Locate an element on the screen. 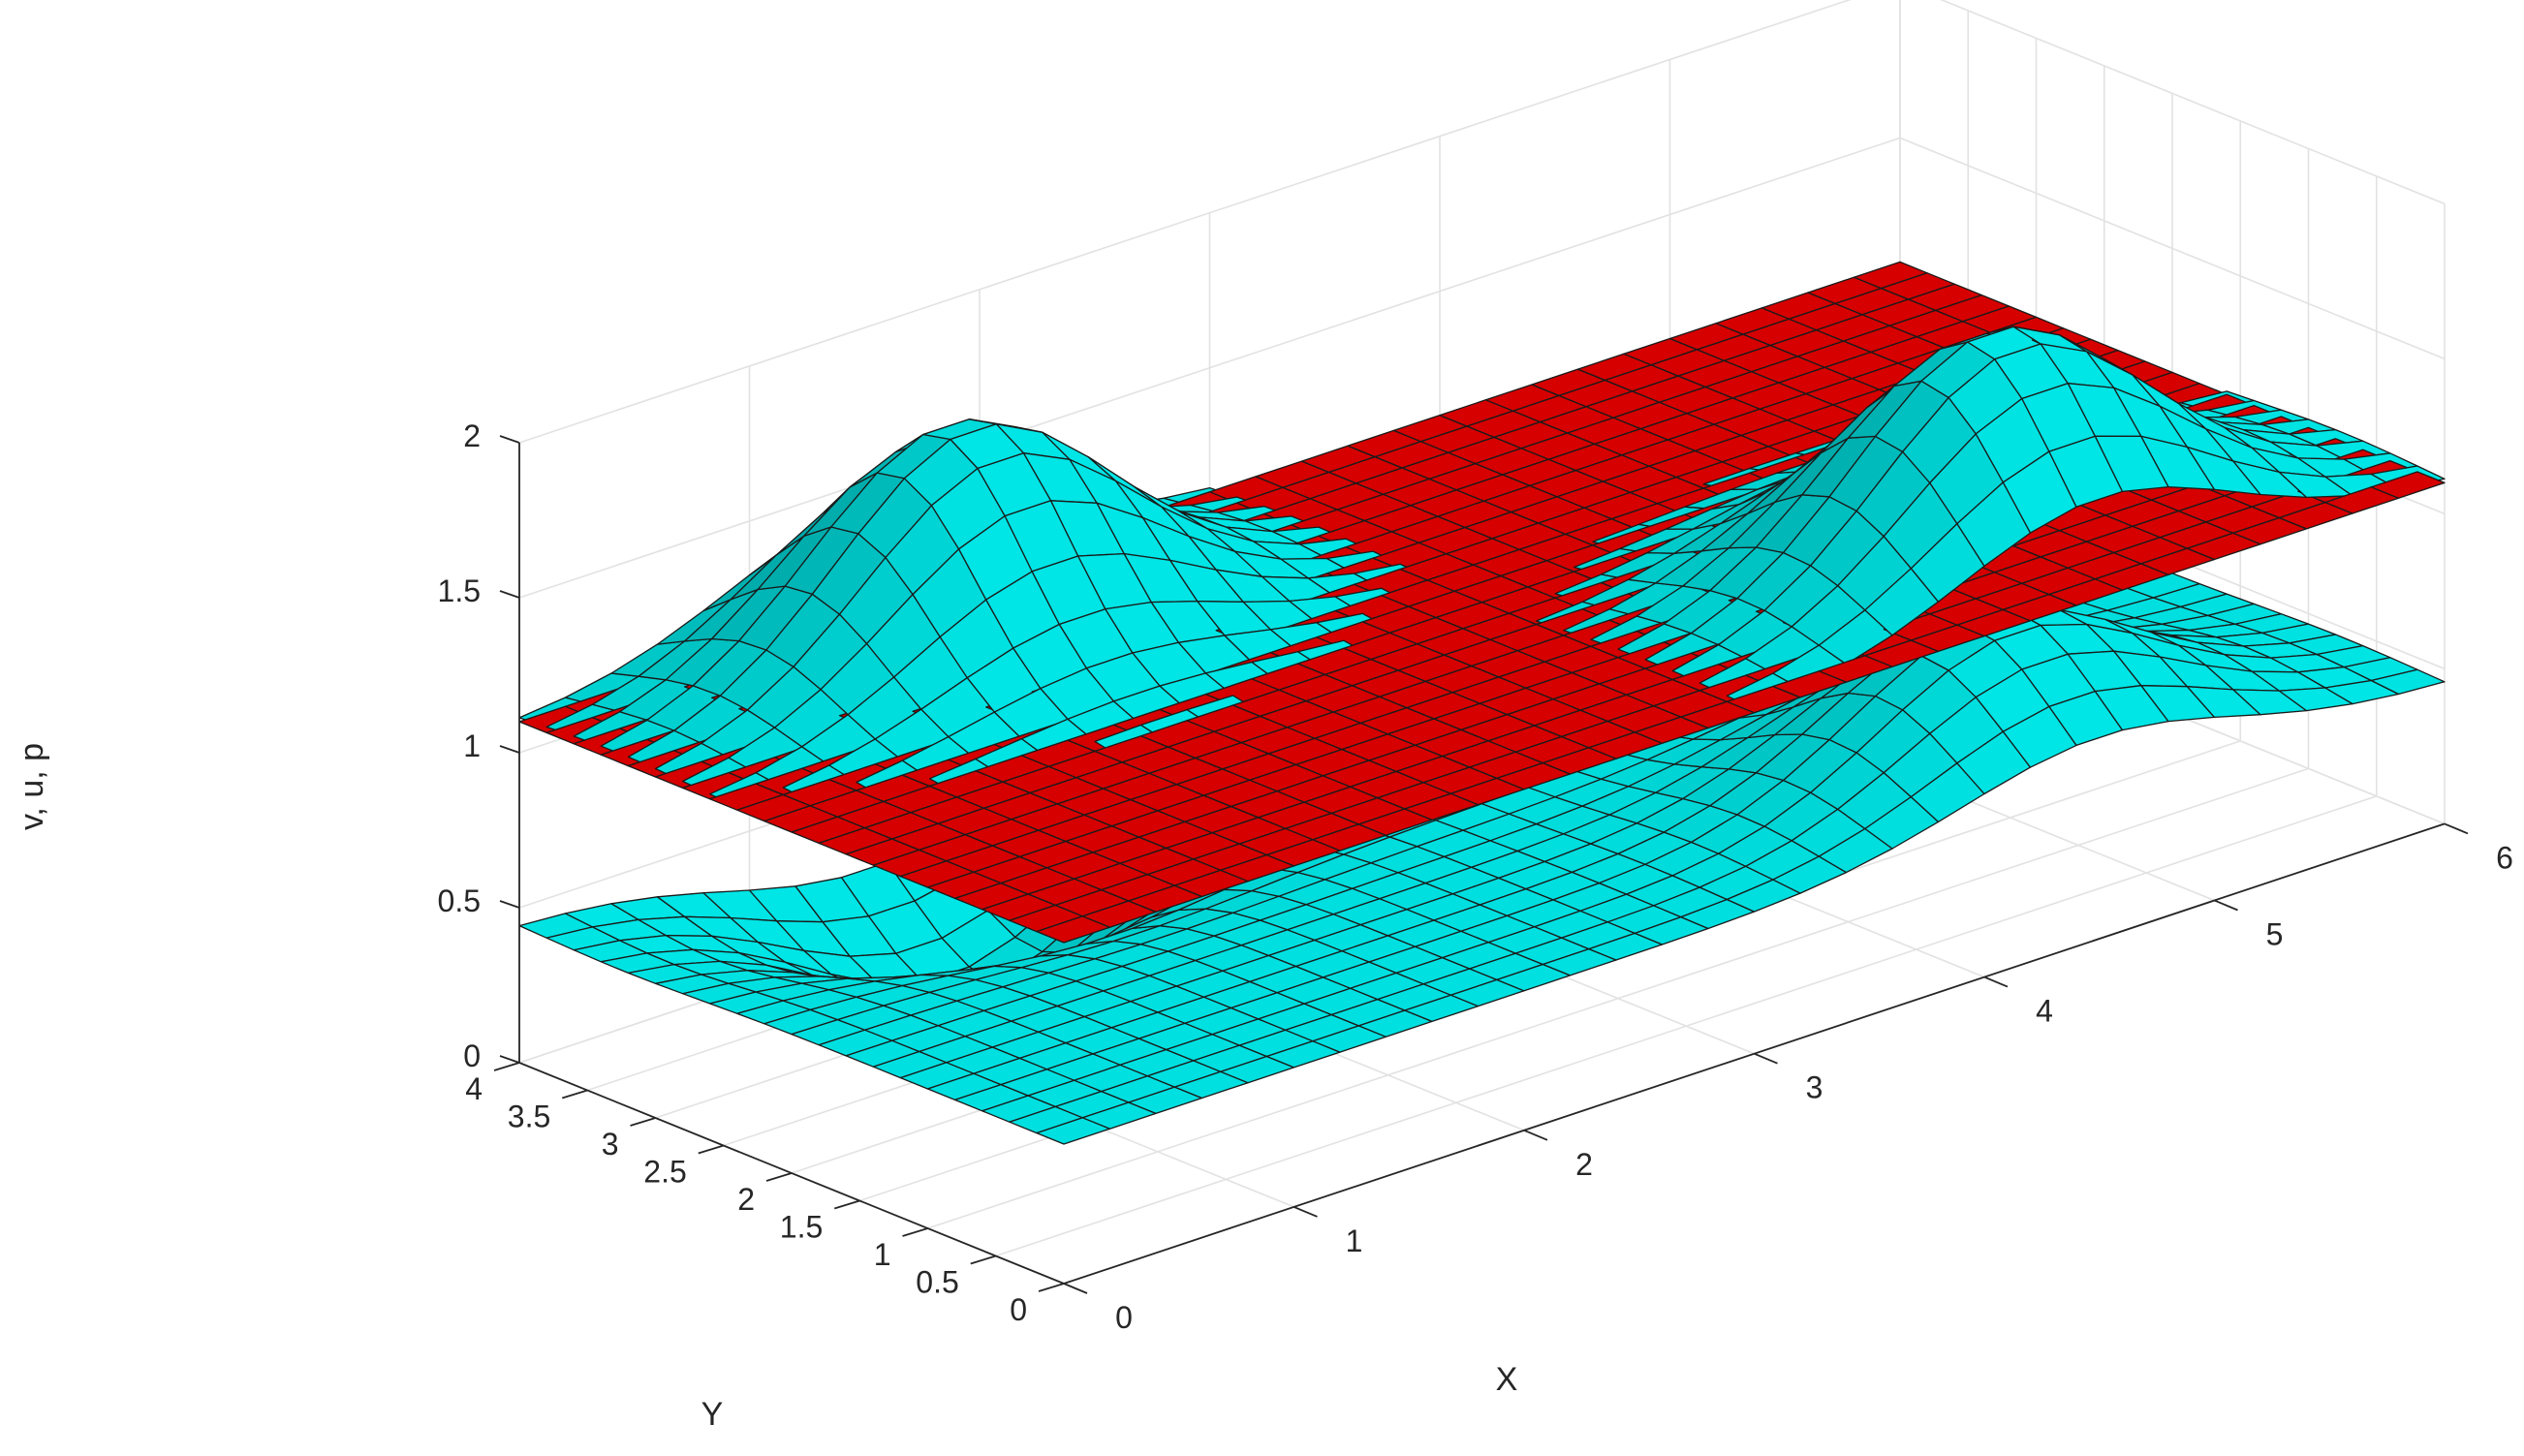  x-axis-label: X is located at coordinates (1507, 1380).